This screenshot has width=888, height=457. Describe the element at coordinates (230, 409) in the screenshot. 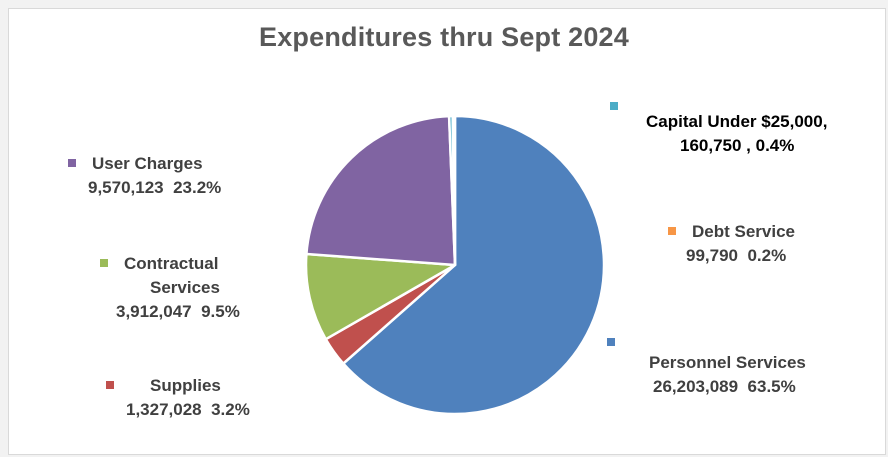

I see `legend-percent-supplies: 3.2%` at that location.